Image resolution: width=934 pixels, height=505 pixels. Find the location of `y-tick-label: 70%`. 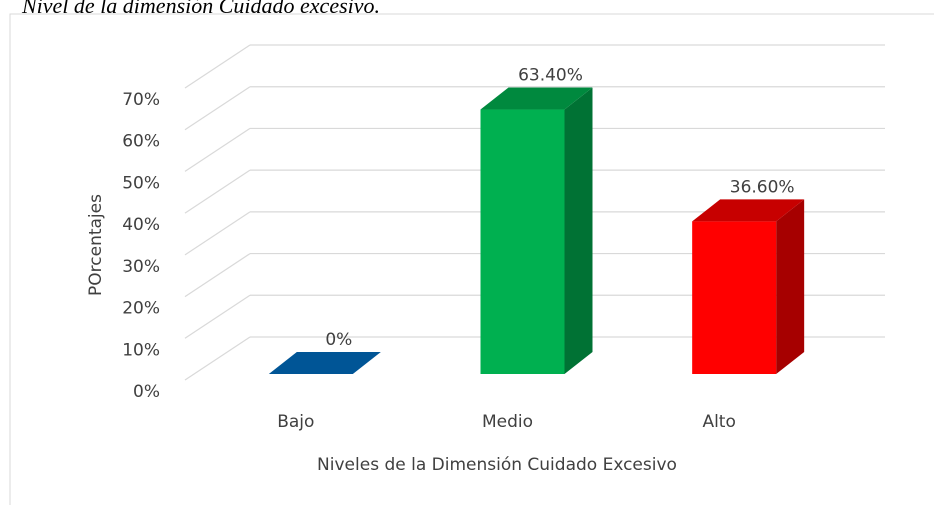

y-tick-label: 70% is located at coordinates (141, 100).